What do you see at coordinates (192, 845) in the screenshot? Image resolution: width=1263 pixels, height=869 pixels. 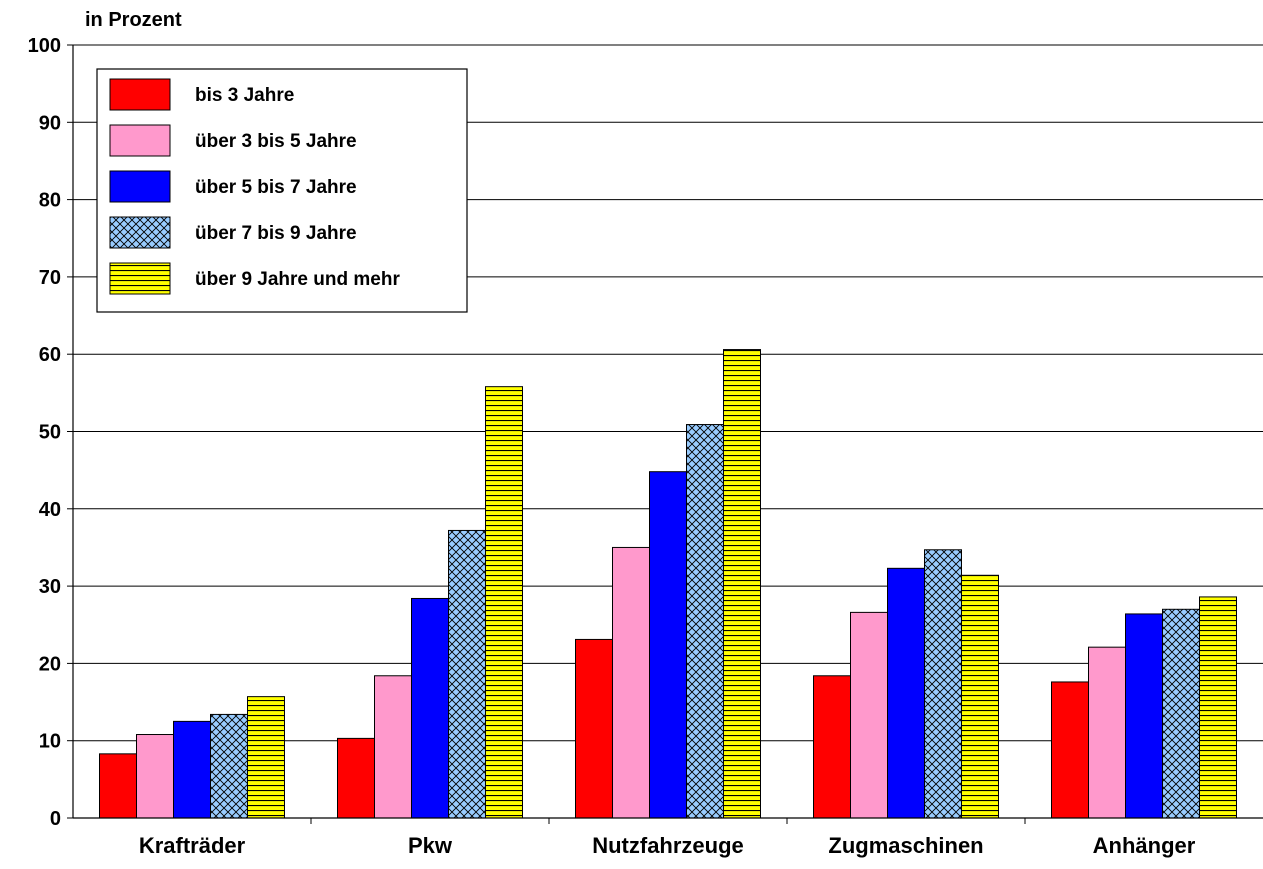 I see `x-tick-label: Krafträder` at bounding box center [192, 845].